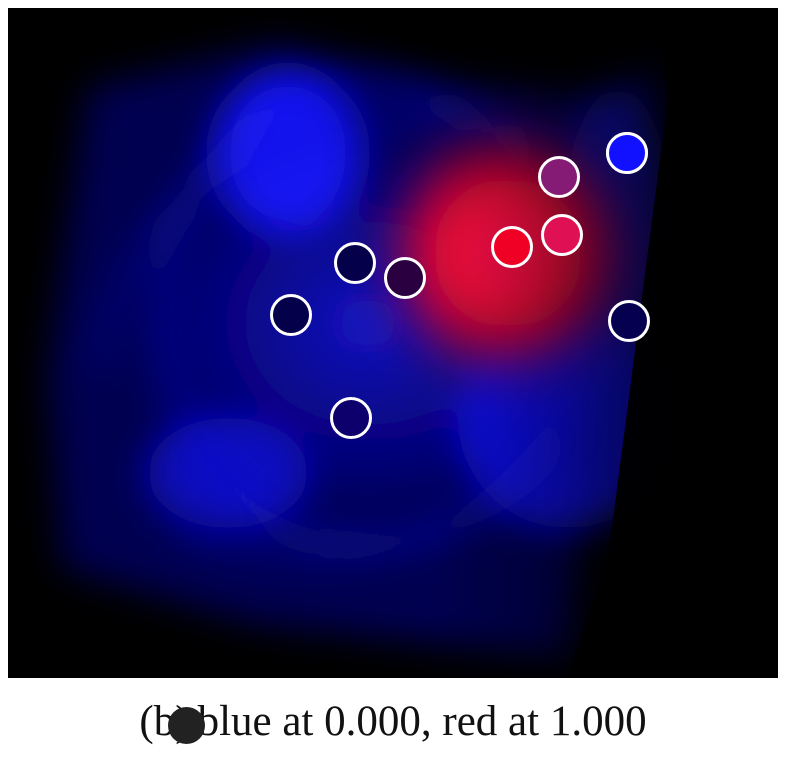 This screenshot has height=757, width=786. I want to click on caption: (b) blue at 0.000, red at 1.000, so click(393, 722).